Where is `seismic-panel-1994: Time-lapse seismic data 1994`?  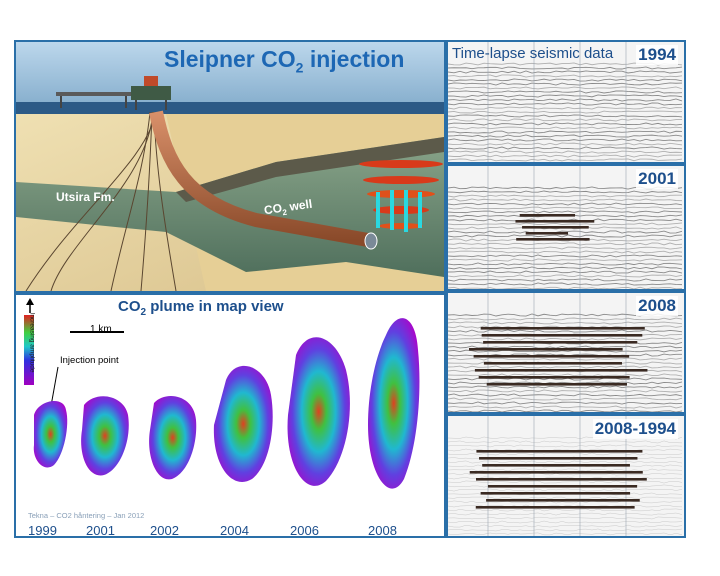
seismic-panel-1994: Time-lapse seismic data 1994 is located at coordinates (566, 102).